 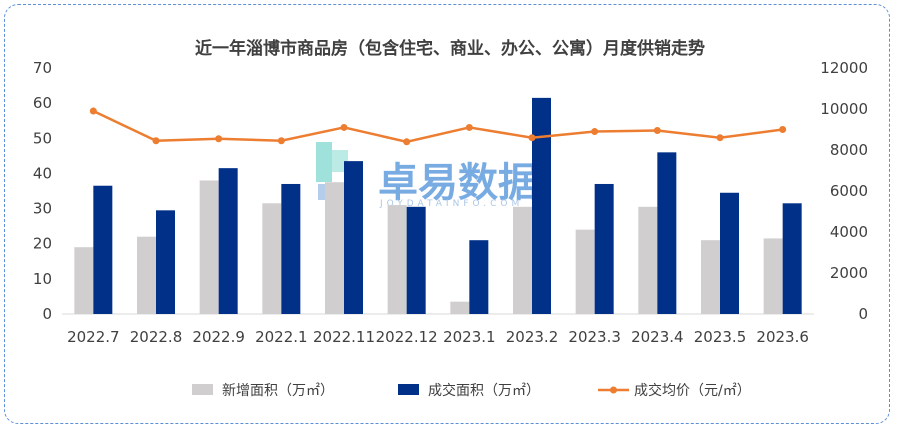 I want to click on x-tick-label: 2022.11, so click(x=344, y=337).